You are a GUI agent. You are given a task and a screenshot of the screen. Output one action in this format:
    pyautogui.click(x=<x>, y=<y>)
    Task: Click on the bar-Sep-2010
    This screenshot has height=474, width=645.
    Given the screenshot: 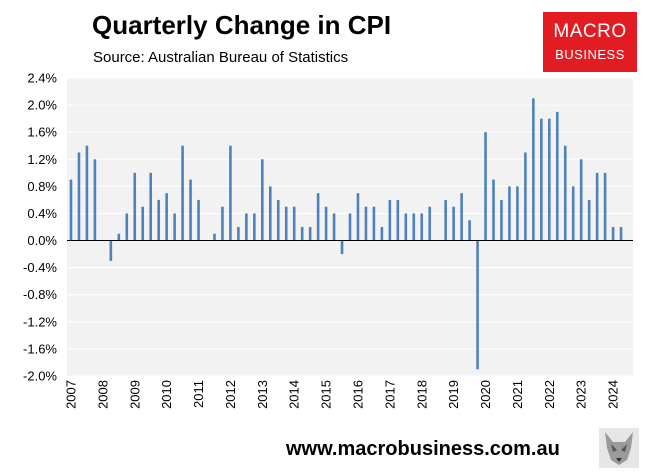 What is the action you would take?
    pyautogui.click(x=182, y=193)
    